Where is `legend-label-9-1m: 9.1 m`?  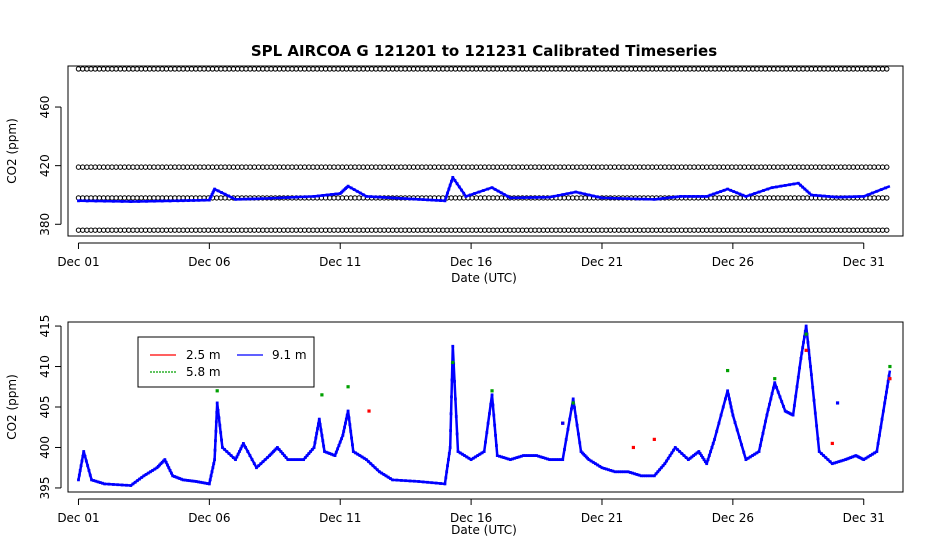
legend-label-9-1m: 9.1 m is located at coordinates (289, 355).